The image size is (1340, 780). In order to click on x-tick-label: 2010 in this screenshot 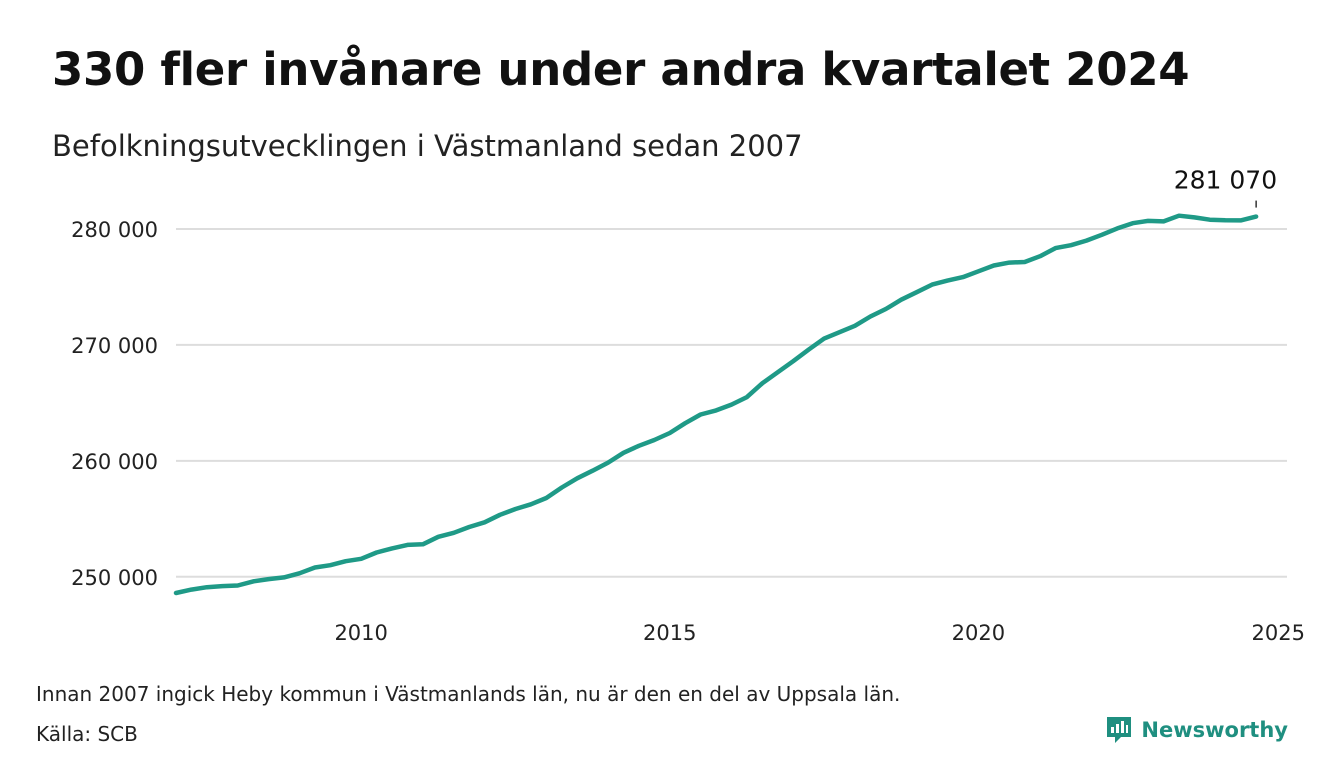, I will do `click(360, 633)`.